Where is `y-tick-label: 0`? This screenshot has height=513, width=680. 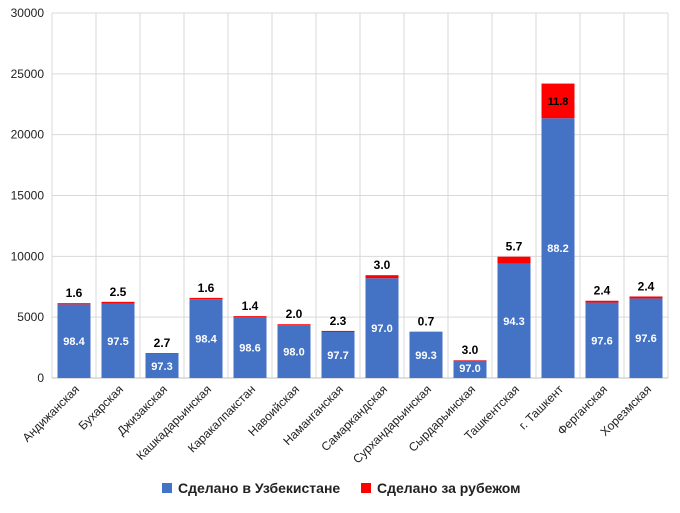 y-tick-label: 0 is located at coordinates (40, 378).